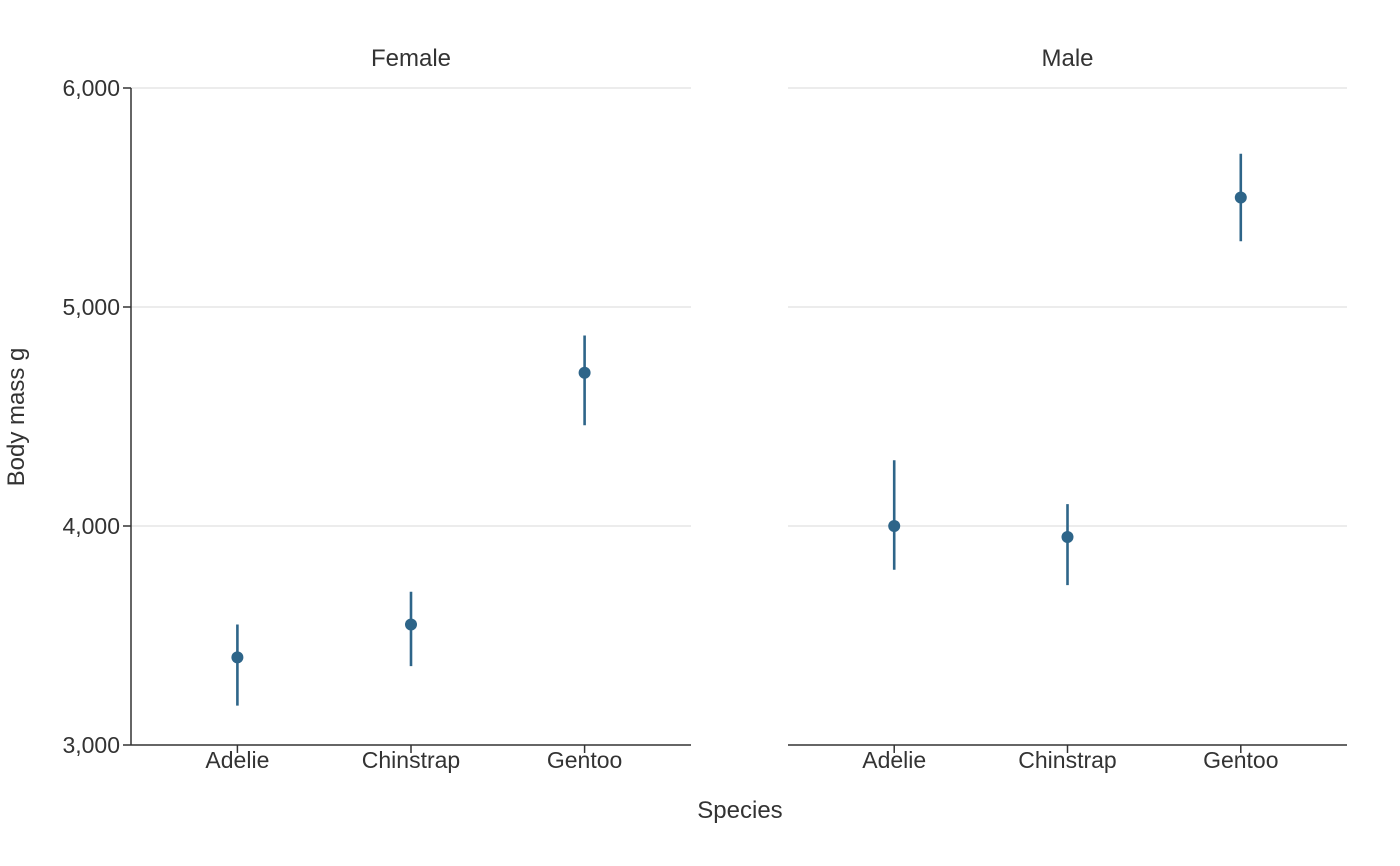 The width and height of the screenshot is (1400, 866). What do you see at coordinates (16, 417) in the screenshot?
I see `y-axis-title: Body mass g` at bounding box center [16, 417].